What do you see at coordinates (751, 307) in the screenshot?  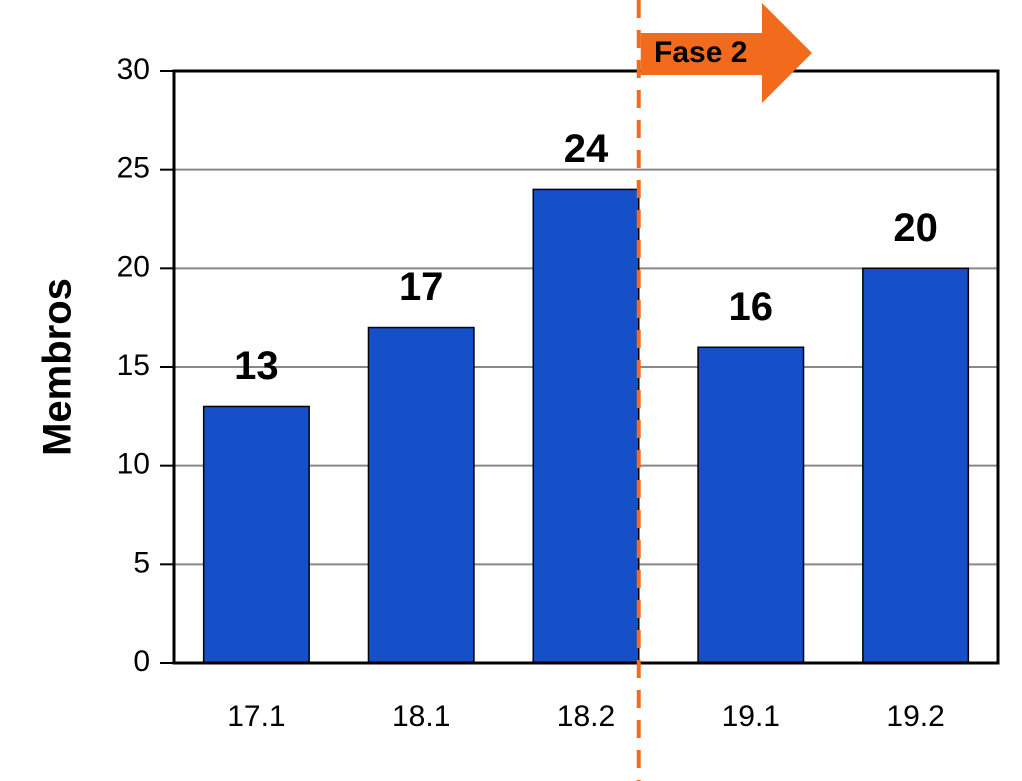 I see `value-label: 16` at bounding box center [751, 307].